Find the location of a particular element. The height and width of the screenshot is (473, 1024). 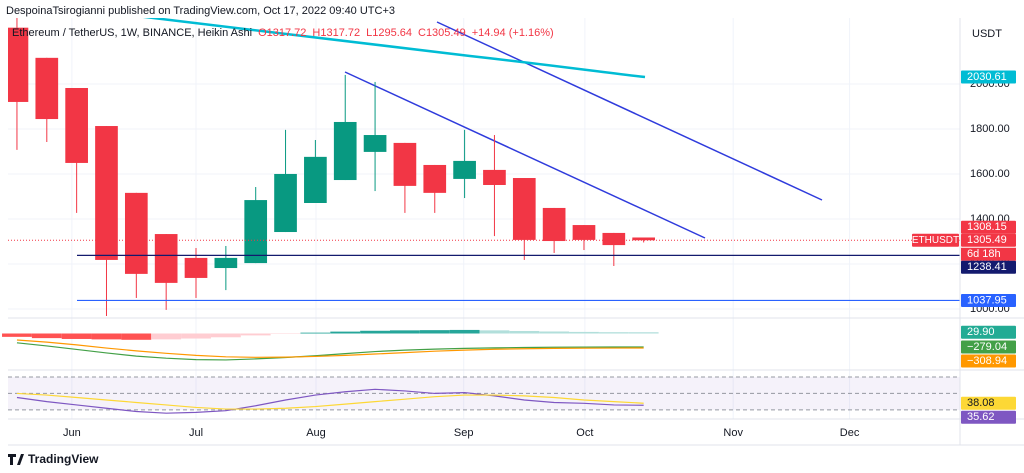

countdown: 6d 18h is located at coordinates (984, 254).